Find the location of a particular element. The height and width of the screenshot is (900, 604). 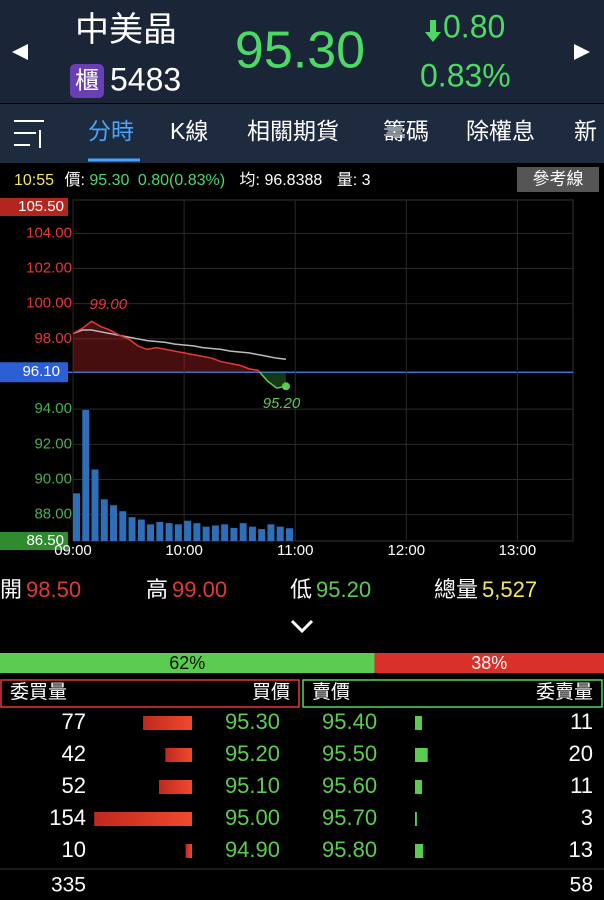

ask-price: 95.80 is located at coordinates (349, 849).